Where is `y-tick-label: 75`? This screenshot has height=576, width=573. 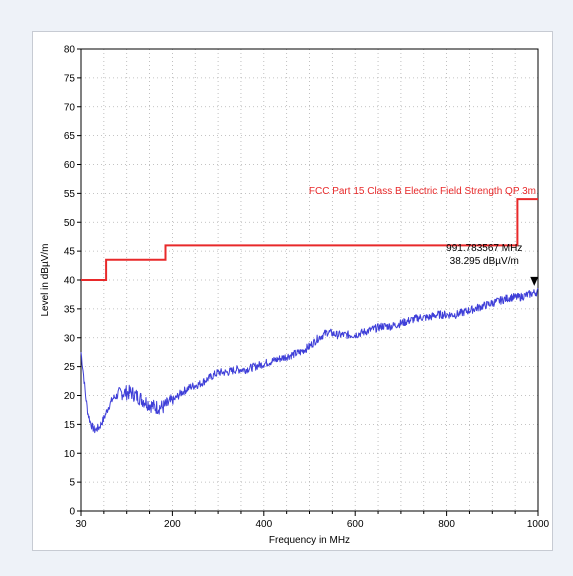
y-tick-label: 75 is located at coordinates (70, 78).